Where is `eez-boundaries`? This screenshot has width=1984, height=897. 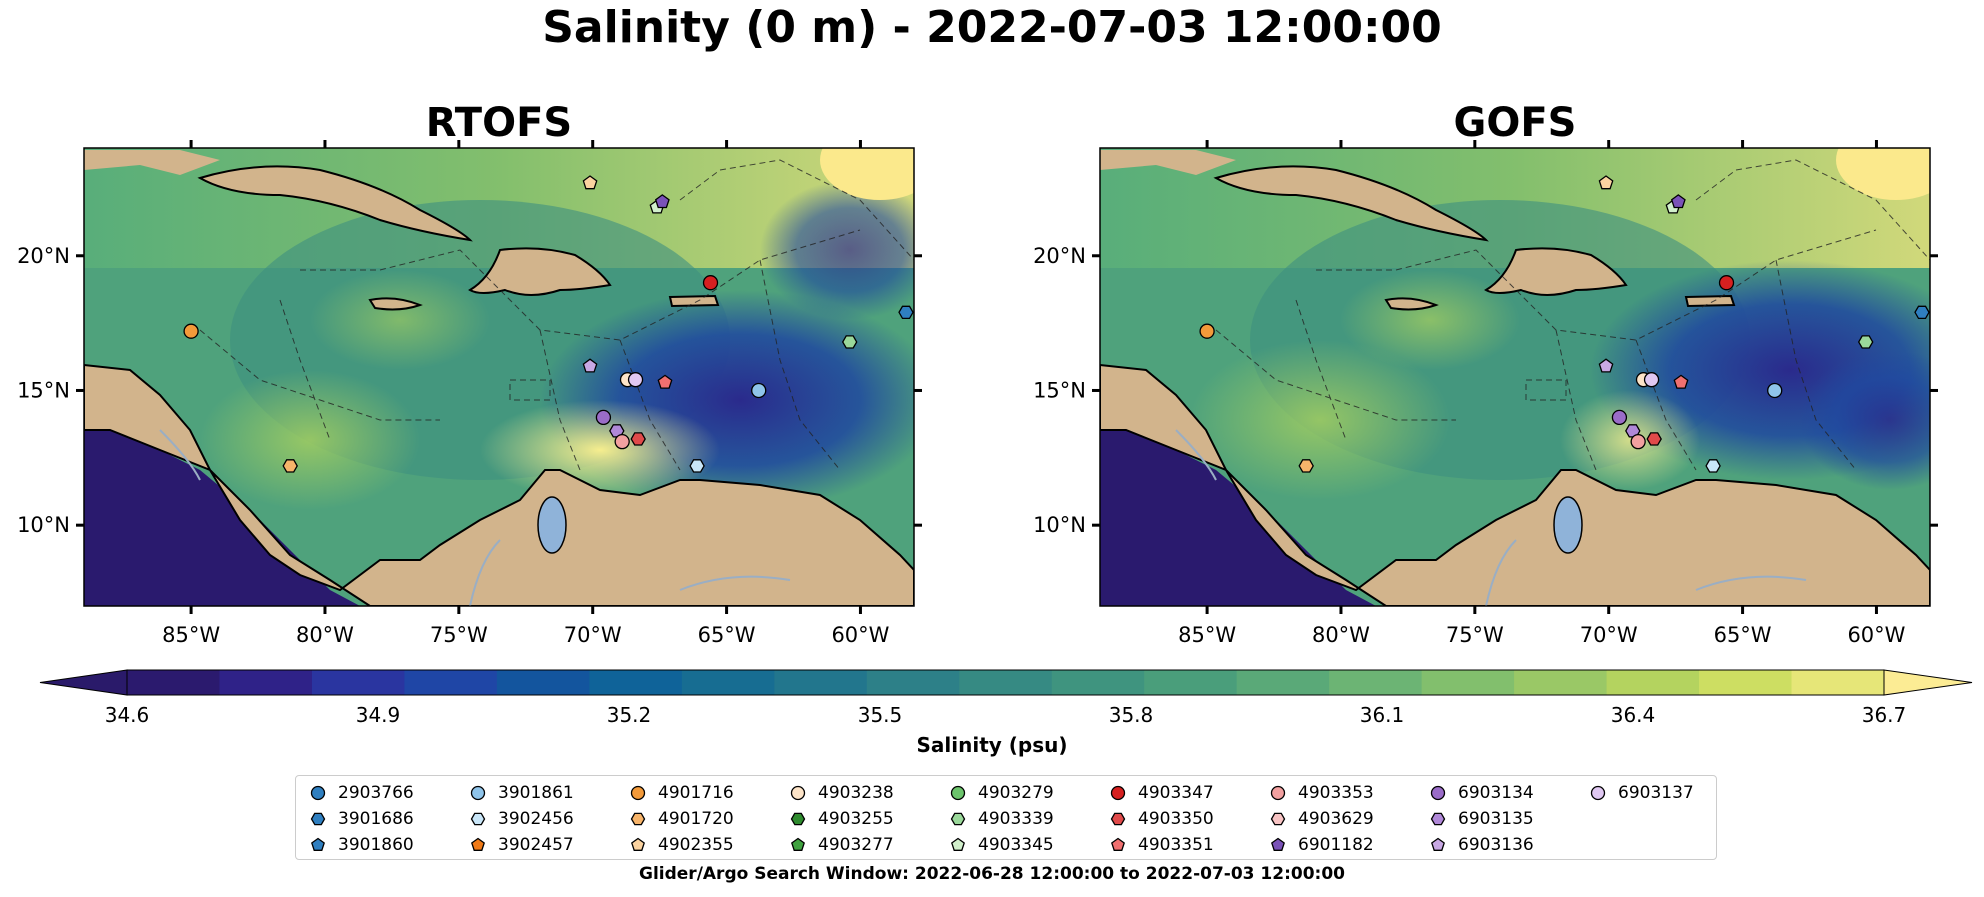 eez-boundaries is located at coordinates (556, 315).